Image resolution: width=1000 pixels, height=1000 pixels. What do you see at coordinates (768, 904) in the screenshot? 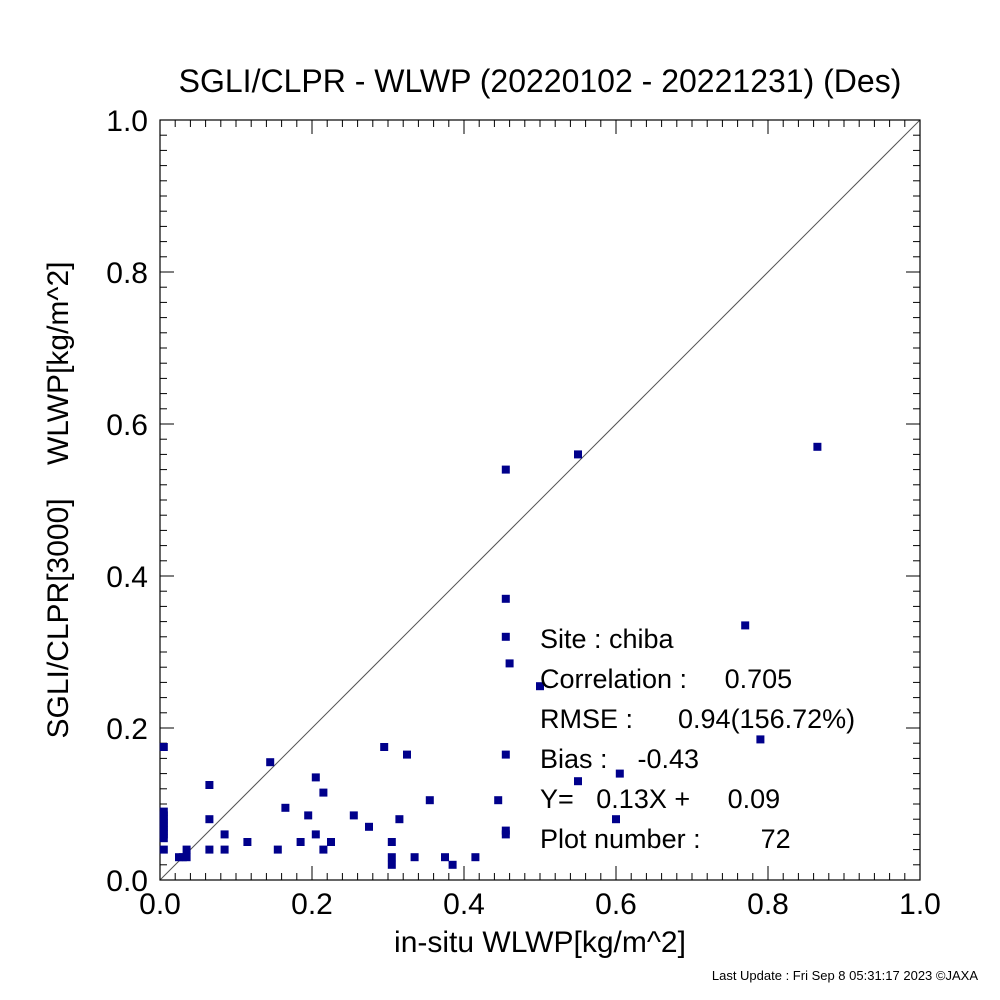
I see `x-tick-label: 0.8` at bounding box center [768, 904].